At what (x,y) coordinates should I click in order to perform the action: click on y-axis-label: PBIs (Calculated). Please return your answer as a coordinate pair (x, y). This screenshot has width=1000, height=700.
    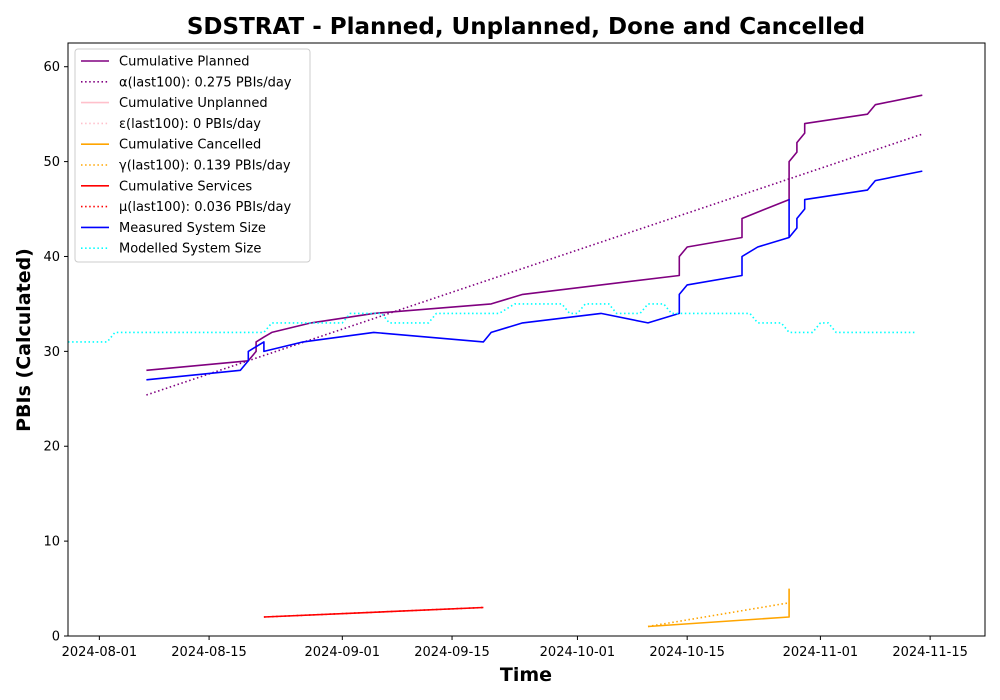
    Looking at the image, I should click on (24, 340).